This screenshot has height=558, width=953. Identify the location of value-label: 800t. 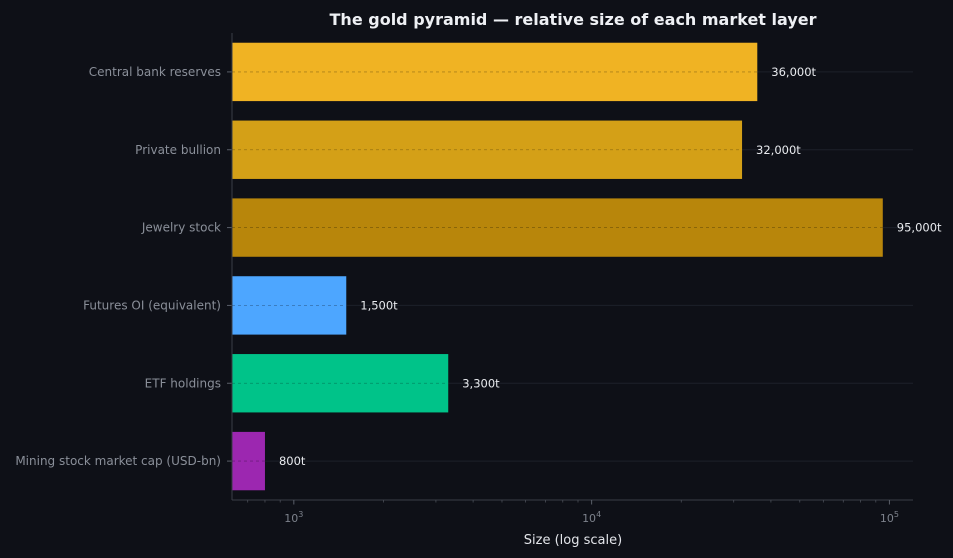
(292, 461).